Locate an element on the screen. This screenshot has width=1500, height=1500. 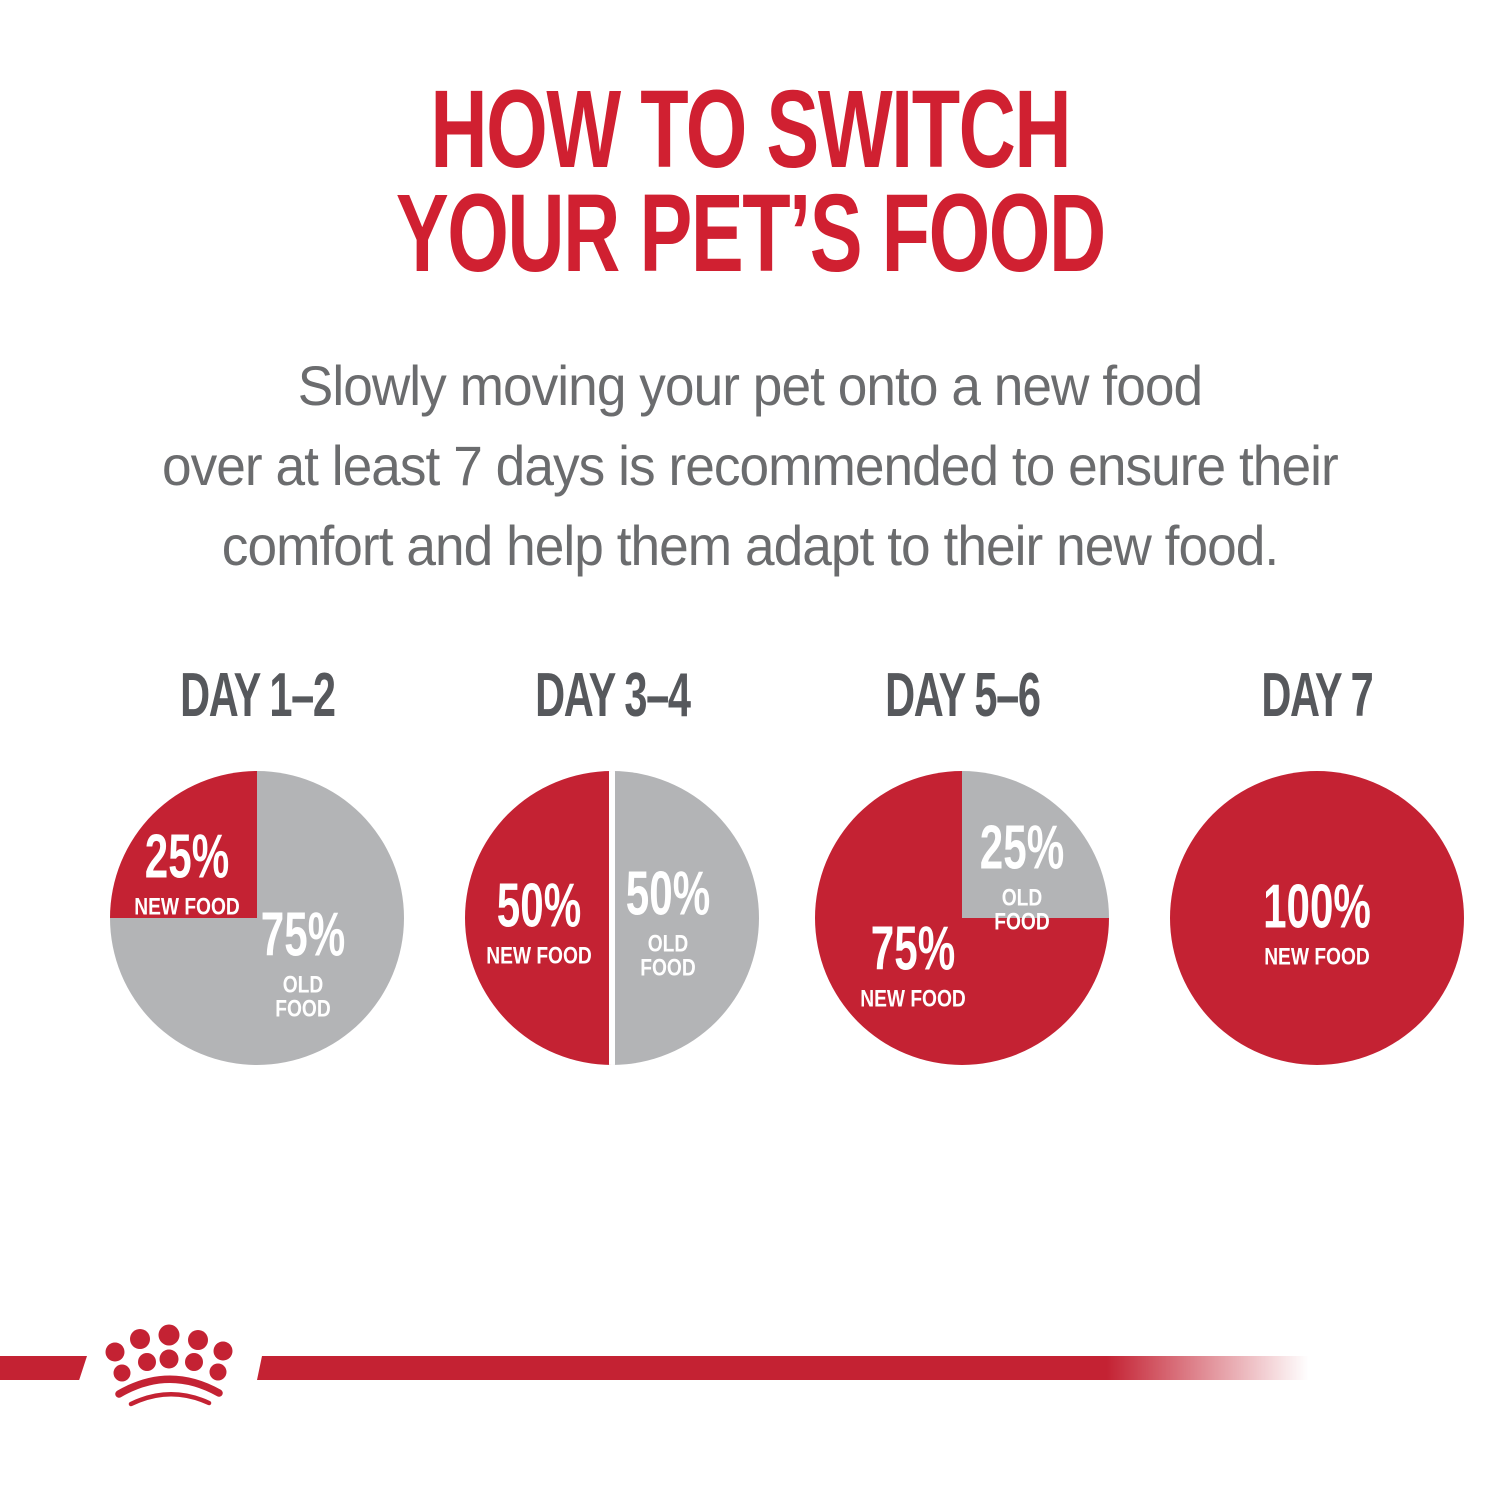
new-food-slice-label: 50% NEW FOOD is located at coordinates (539, 920).